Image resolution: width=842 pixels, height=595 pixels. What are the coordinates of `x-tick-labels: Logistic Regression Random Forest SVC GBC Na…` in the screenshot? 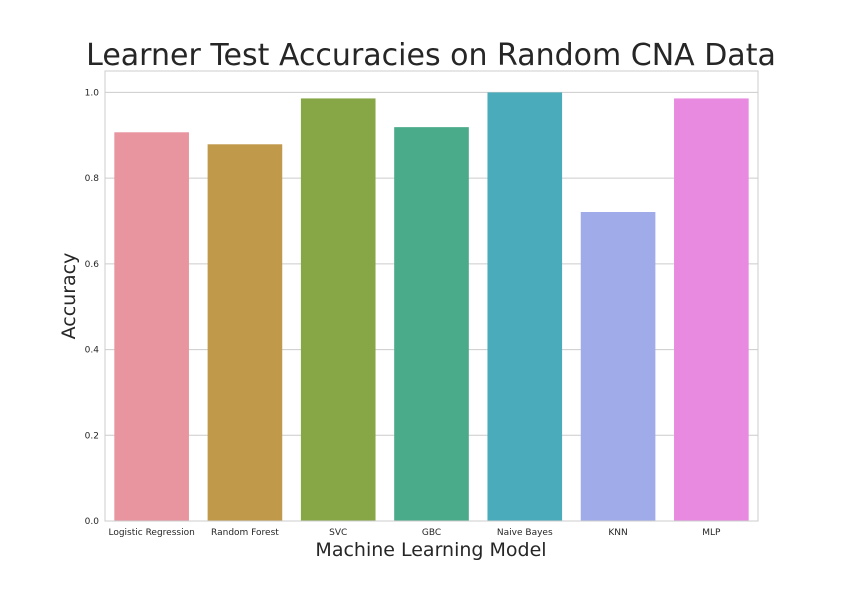 It's located at (414, 533).